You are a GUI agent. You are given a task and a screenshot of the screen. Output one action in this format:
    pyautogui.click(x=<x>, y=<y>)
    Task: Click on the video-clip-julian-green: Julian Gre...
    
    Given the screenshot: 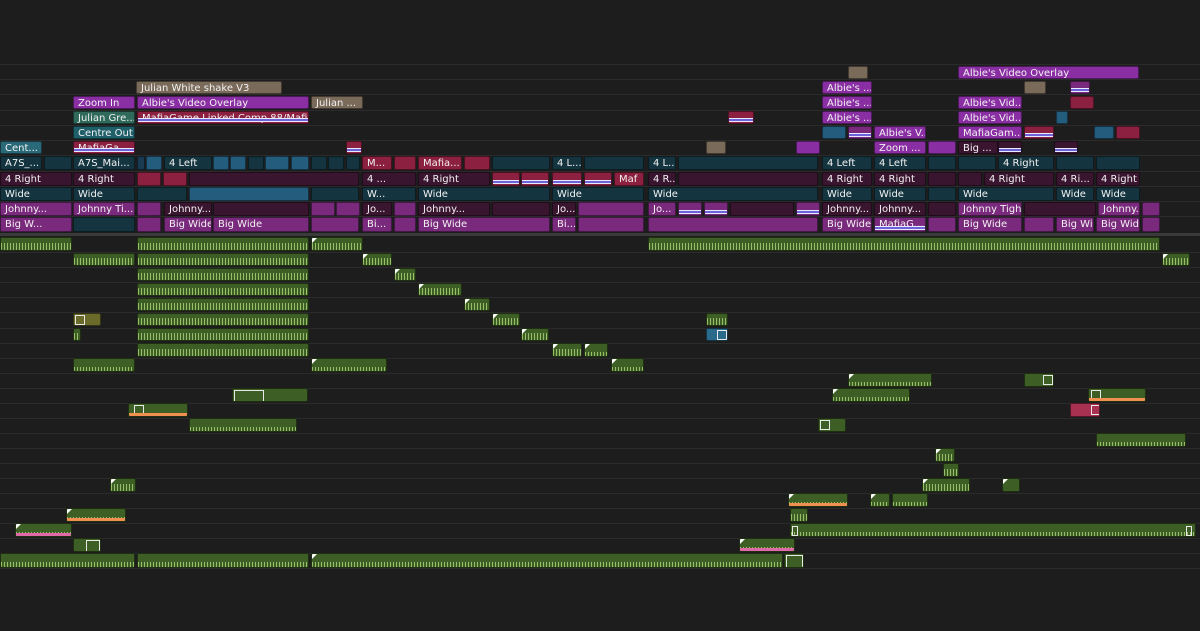 What is the action you would take?
    pyautogui.click(x=104, y=117)
    